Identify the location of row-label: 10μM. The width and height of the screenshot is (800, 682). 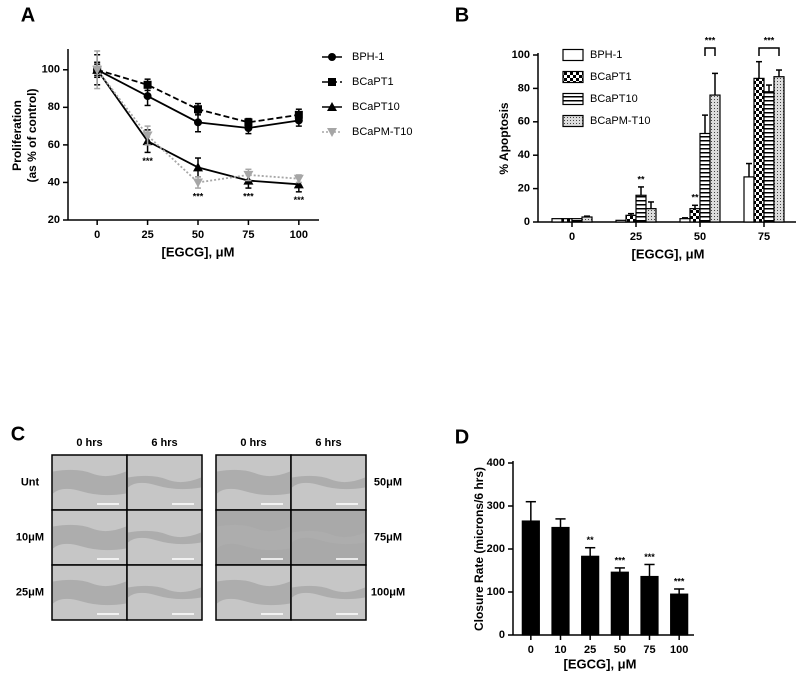
(30, 537).